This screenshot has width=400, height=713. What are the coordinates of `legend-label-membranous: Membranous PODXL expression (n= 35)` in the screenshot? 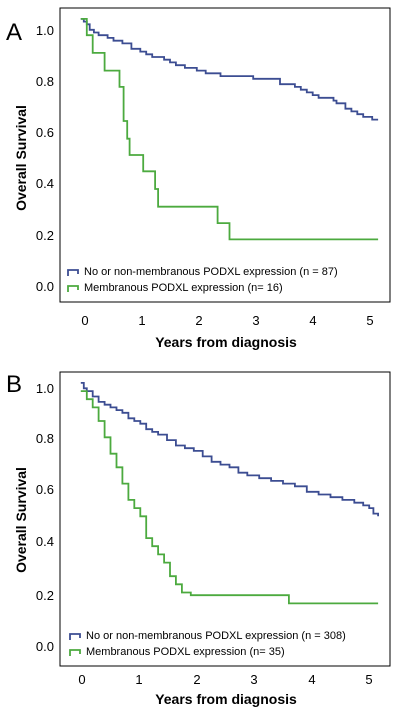 It's located at (185, 652).